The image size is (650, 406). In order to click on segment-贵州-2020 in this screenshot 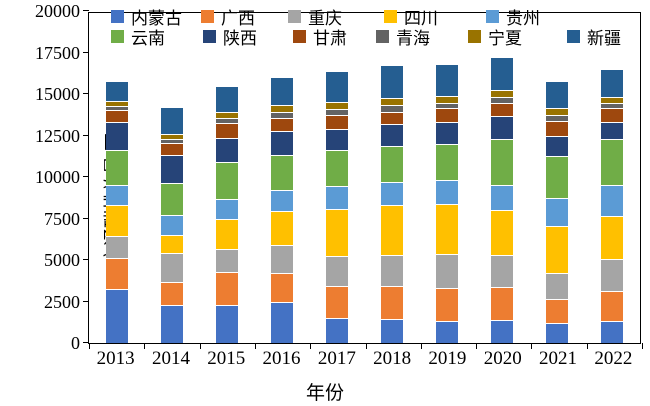, I will do `click(502, 198)`.